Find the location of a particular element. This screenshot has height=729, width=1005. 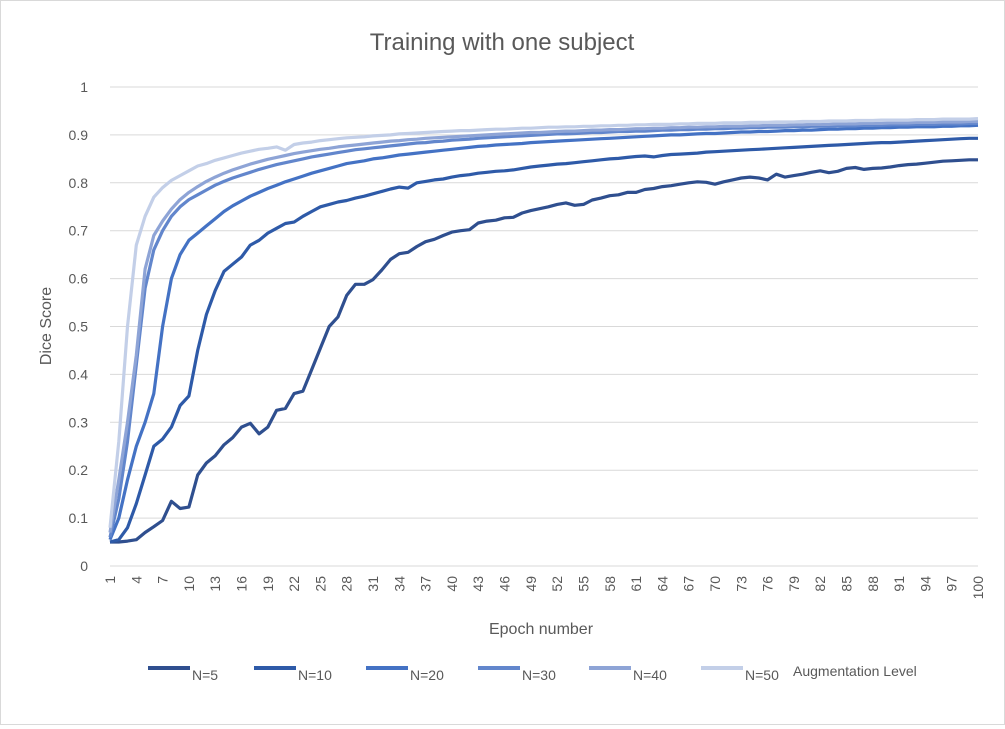

x-tick-label: 7 is located at coordinates (163, 580).